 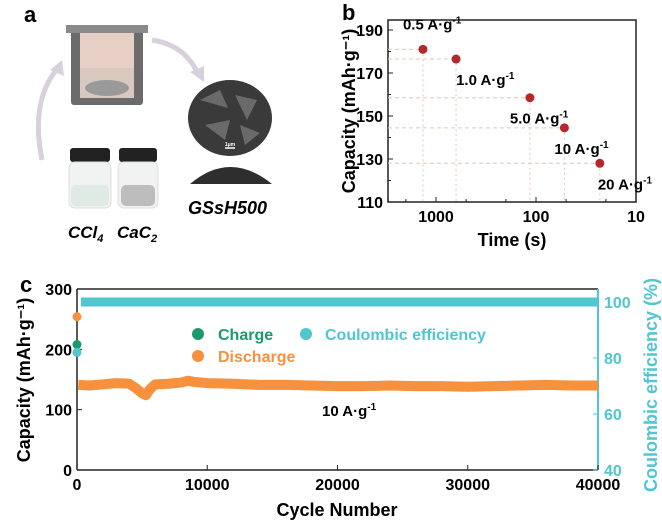 I want to click on svg-text: CCl4, so click(x=85, y=234).